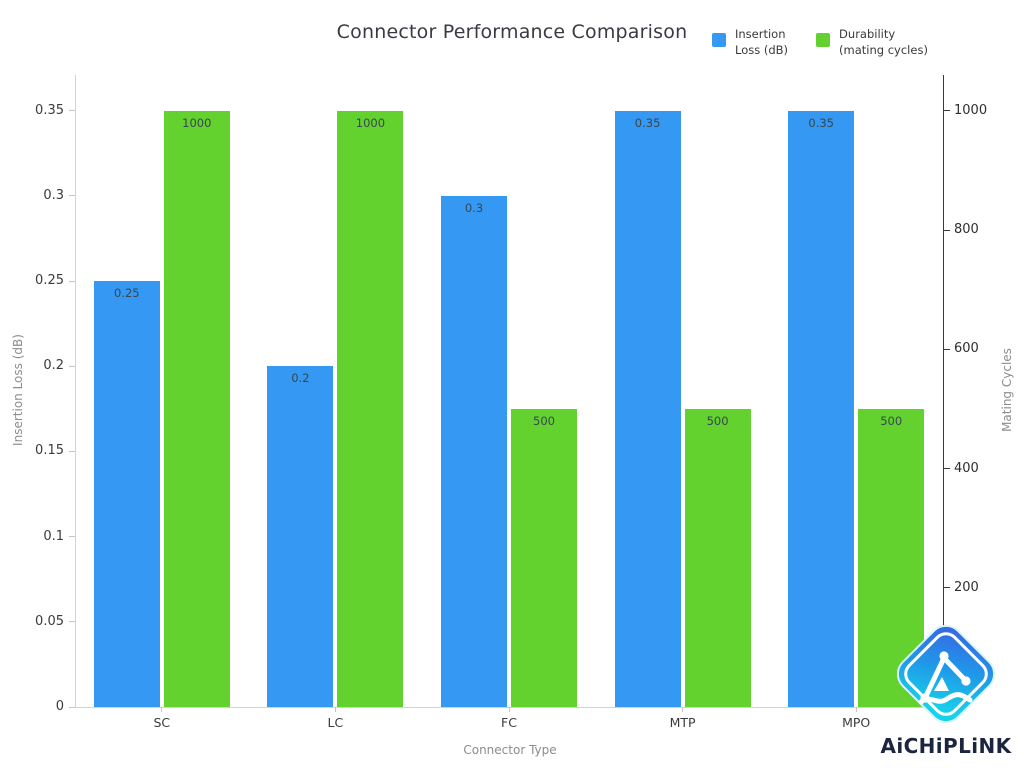  Describe the element at coordinates (762, 42) in the screenshot. I see `legend-label-insertion-loss: Insertion Loss (dB)` at that location.